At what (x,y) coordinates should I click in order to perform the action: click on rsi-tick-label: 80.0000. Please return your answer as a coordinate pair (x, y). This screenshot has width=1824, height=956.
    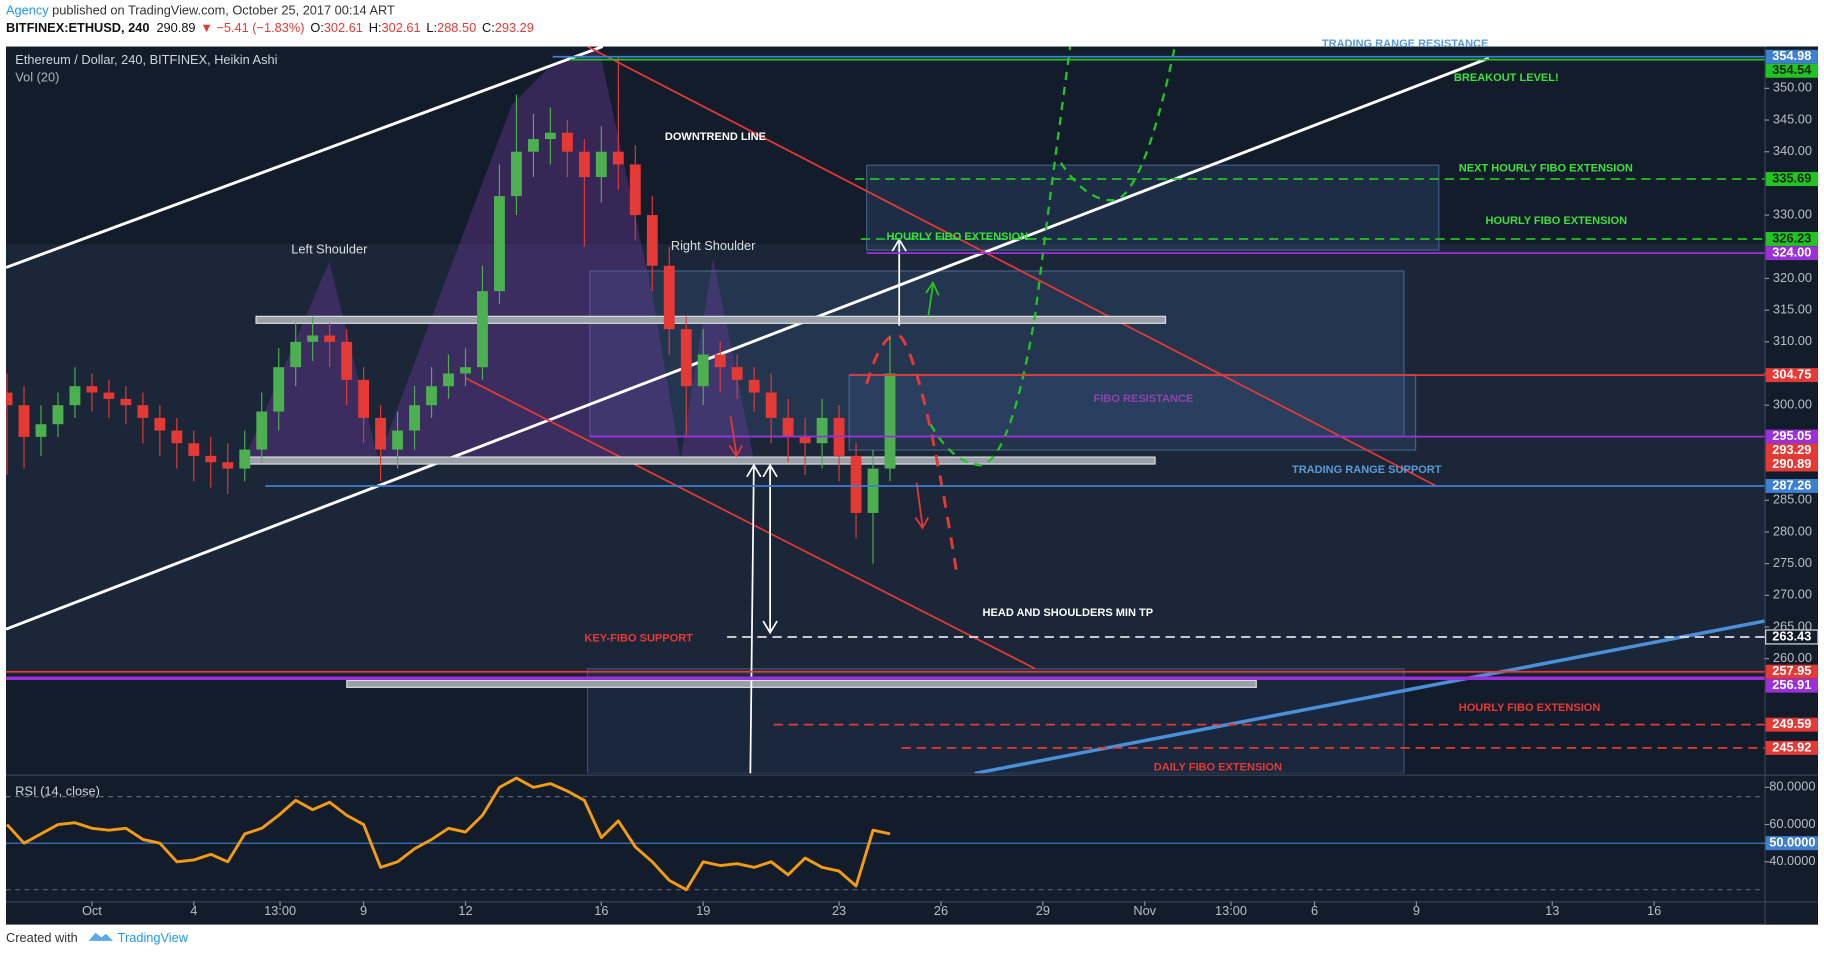
    Looking at the image, I should click on (1792, 786).